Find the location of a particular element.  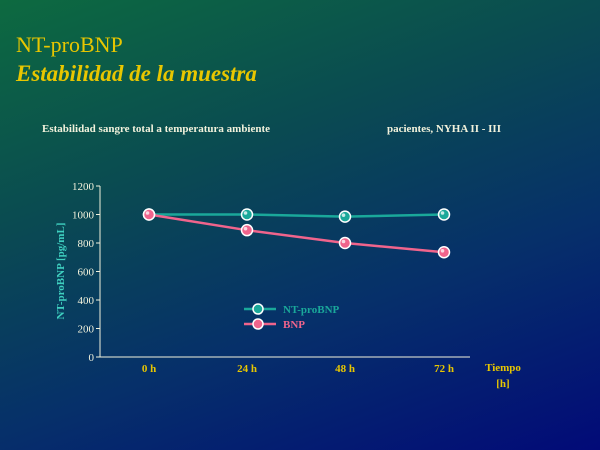

x-tick-label: 48 h is located at coordinates (345, 369).